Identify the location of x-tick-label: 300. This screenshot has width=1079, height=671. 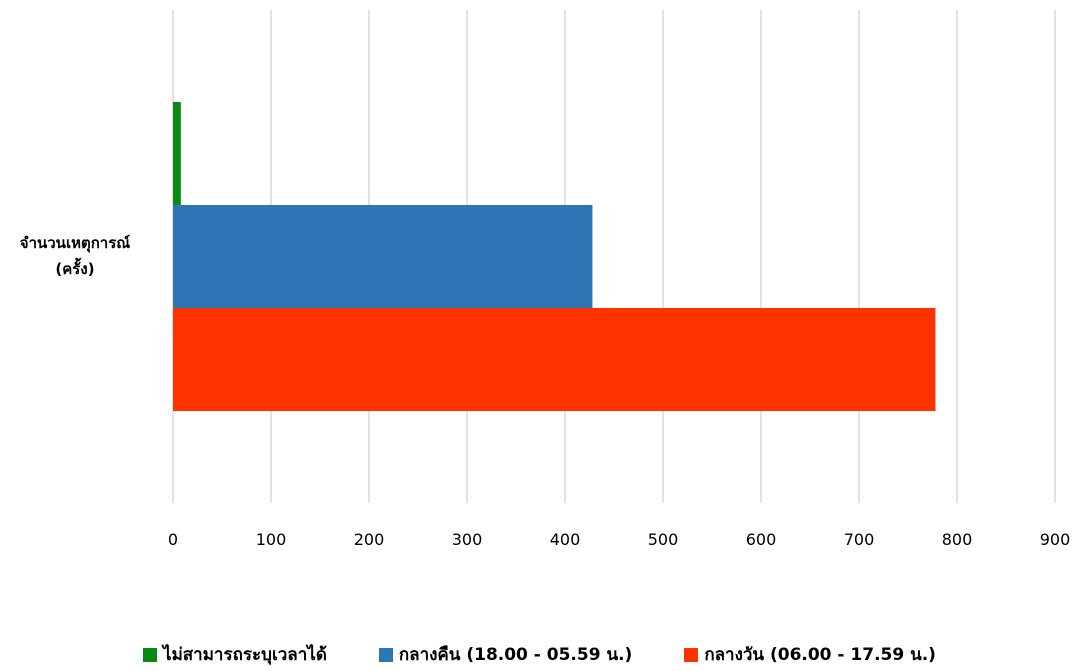
(467, 539).